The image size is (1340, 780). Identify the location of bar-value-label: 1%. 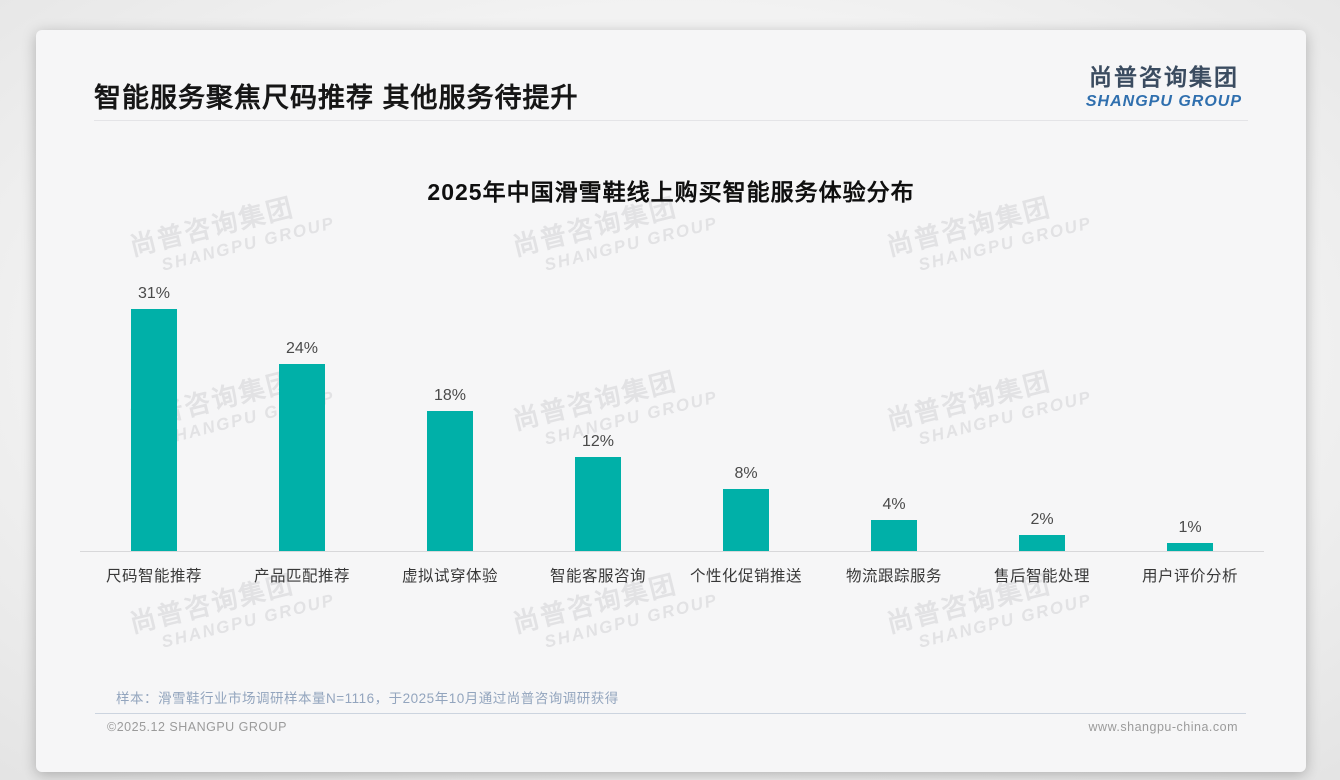
(1190, 527).